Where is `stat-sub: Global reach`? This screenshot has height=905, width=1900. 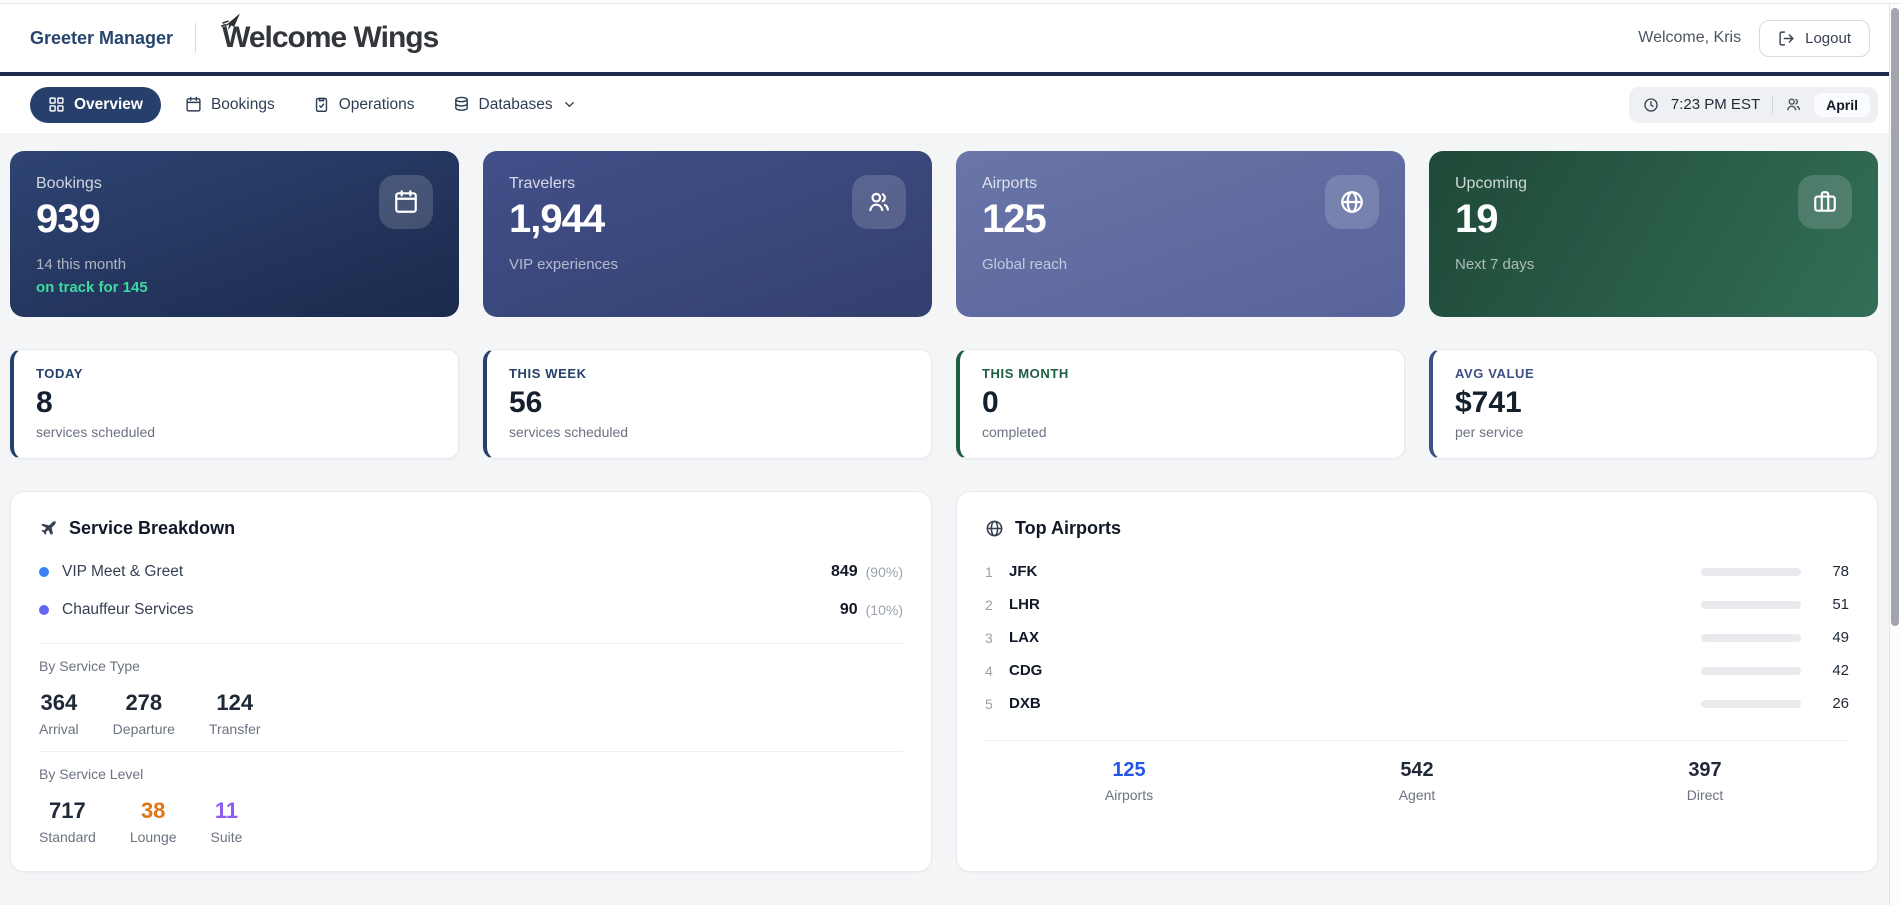 stat-sub: Global reach is located at coordinates (1025, 264).